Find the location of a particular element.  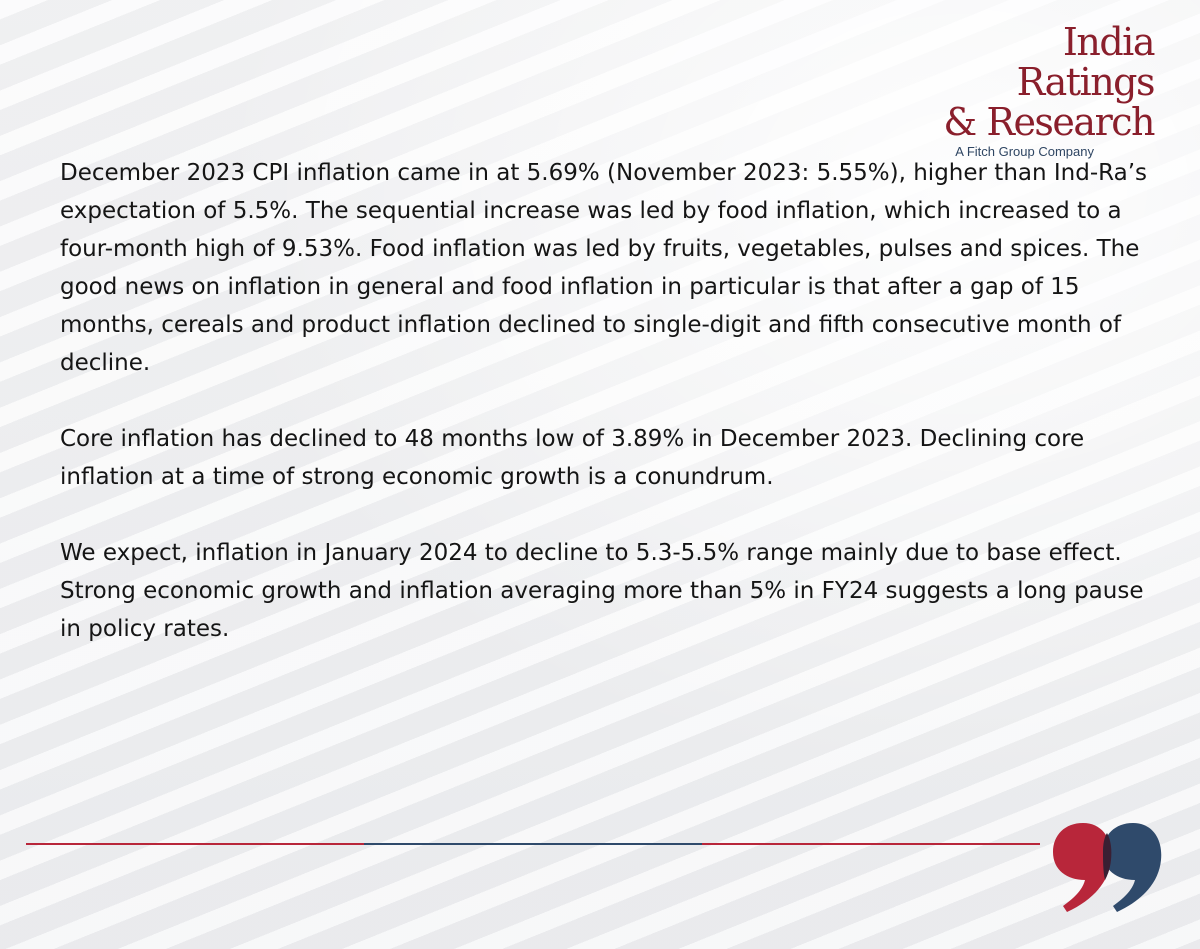

logo-line-1: India Ratings is located at coordinates (1086, 62).